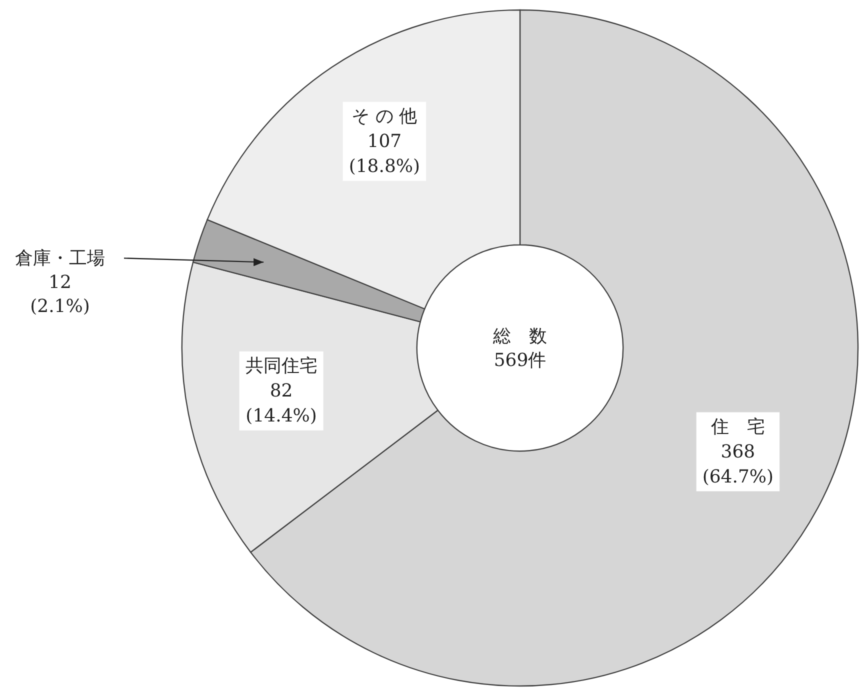 This screenshot has width=861, height=695. What do you see at coordinates (385, 116) in the screenshot?
I see `slice-label: そ の 他` at bounding box center [385, 116].